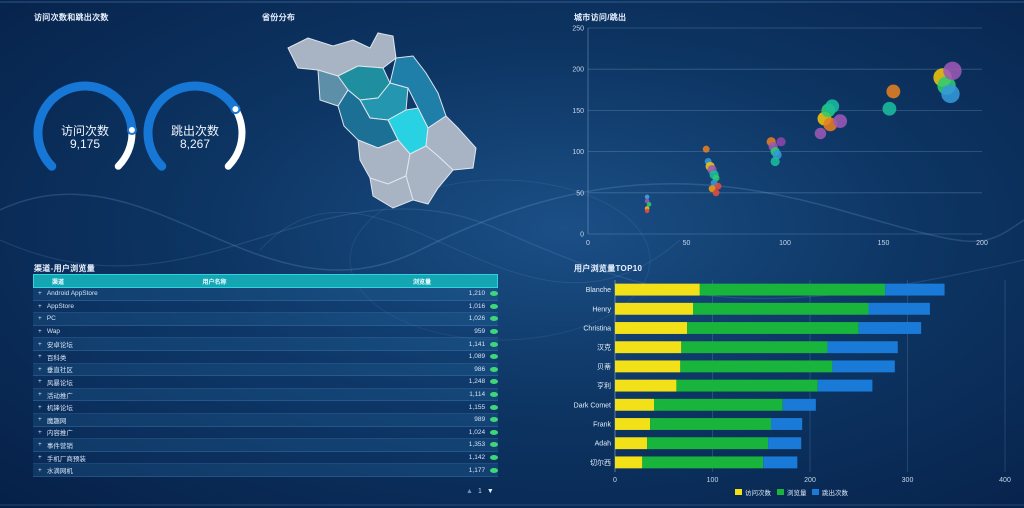 This screenshot has height=508, width=1024. Describe the element at coordinates (480, 369) in the screenshot. I see `row-value: 986` at that location.